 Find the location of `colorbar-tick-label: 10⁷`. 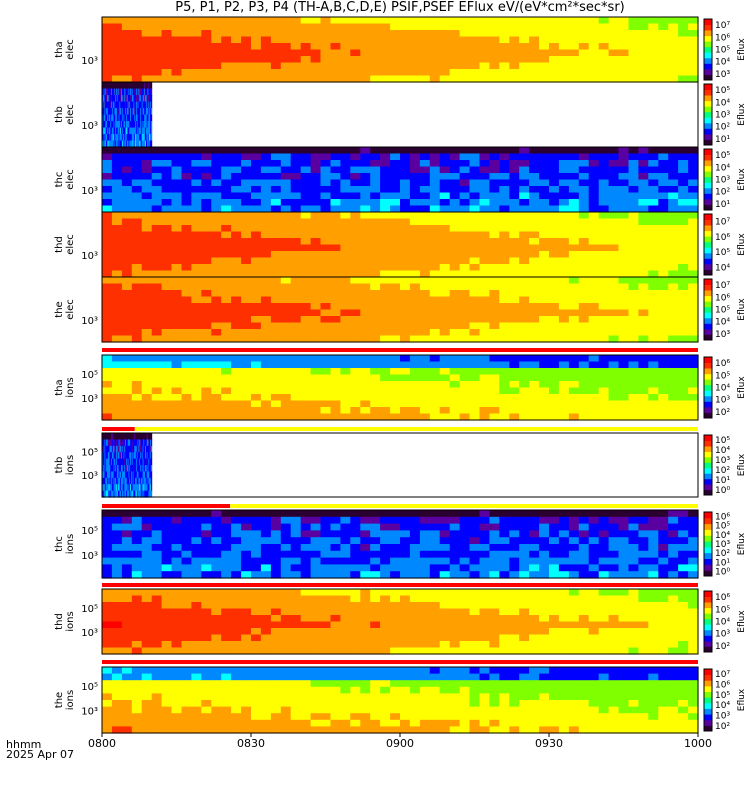

colorbar-tick-label: 10⁷ is located at coordinates (722, 286).